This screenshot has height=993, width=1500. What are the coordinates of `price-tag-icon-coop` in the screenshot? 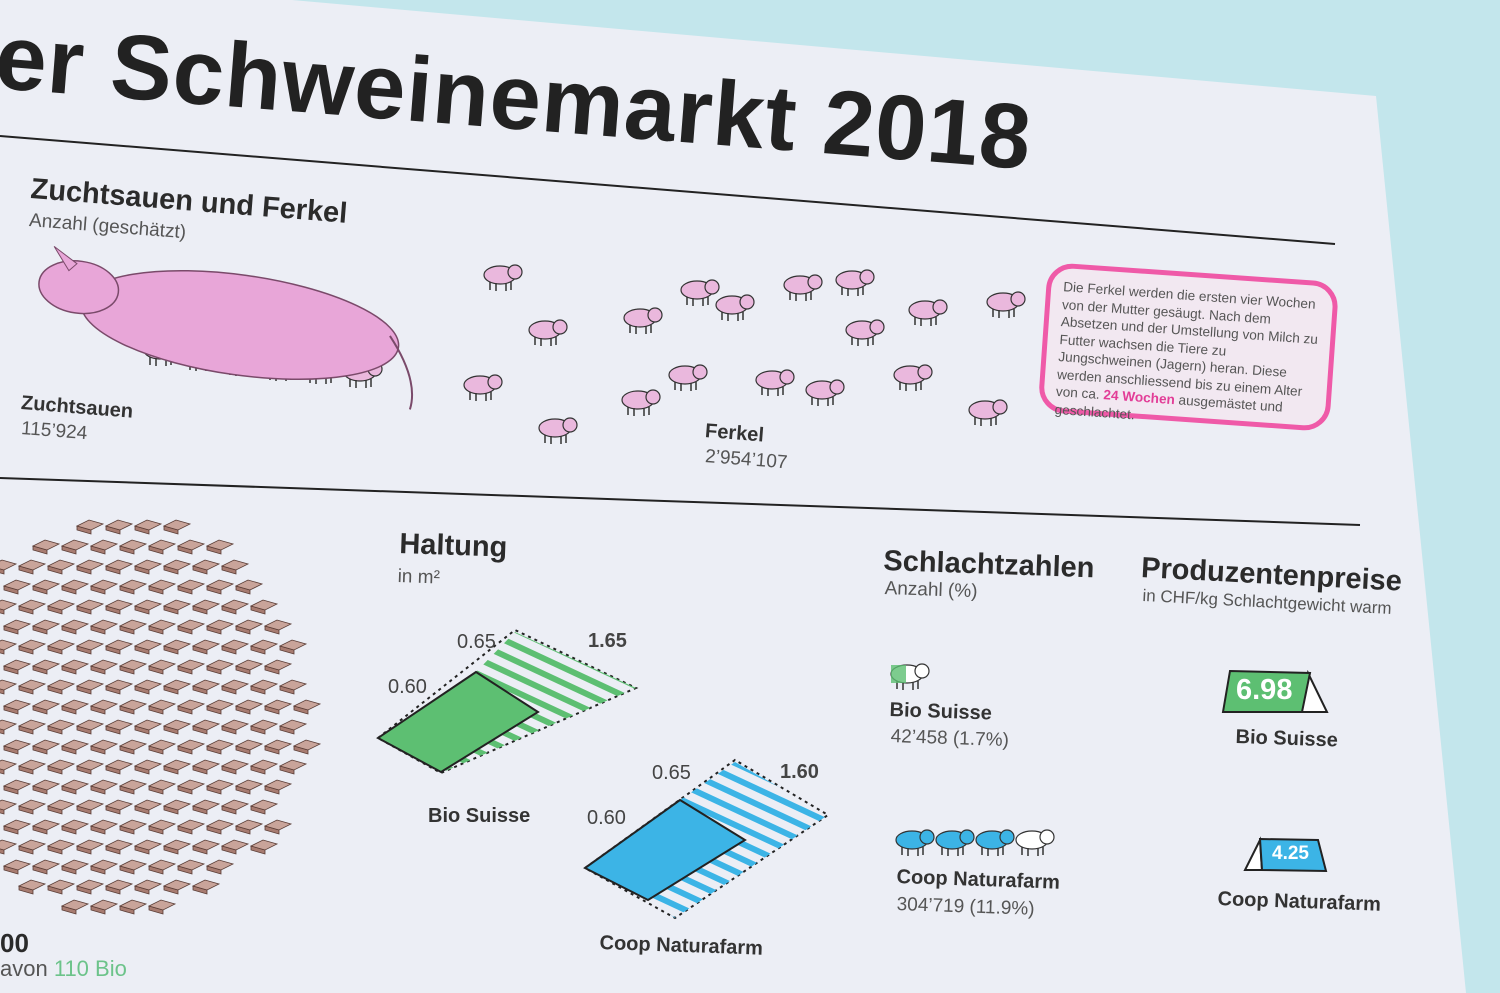 It's located at (1285, 854).